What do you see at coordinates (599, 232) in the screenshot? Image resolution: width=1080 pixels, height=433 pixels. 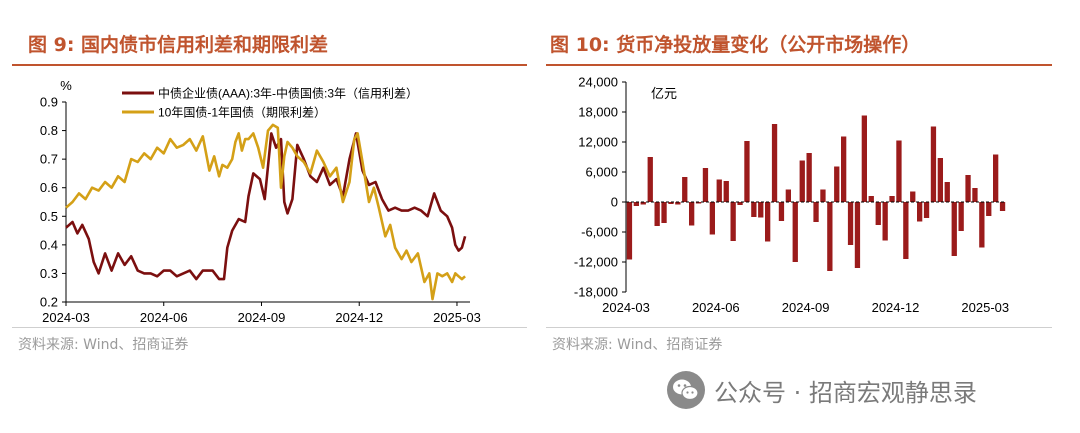 I see `y-tick-label: -6,000` at bounding box center [599, 232].